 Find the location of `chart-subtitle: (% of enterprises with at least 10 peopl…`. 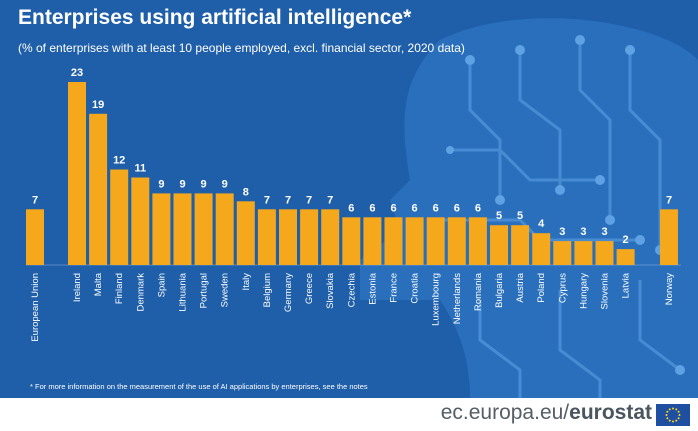

chart-subtitle: (% of enterprises with at least 10 peopl… is located at coordinates (241, 48).